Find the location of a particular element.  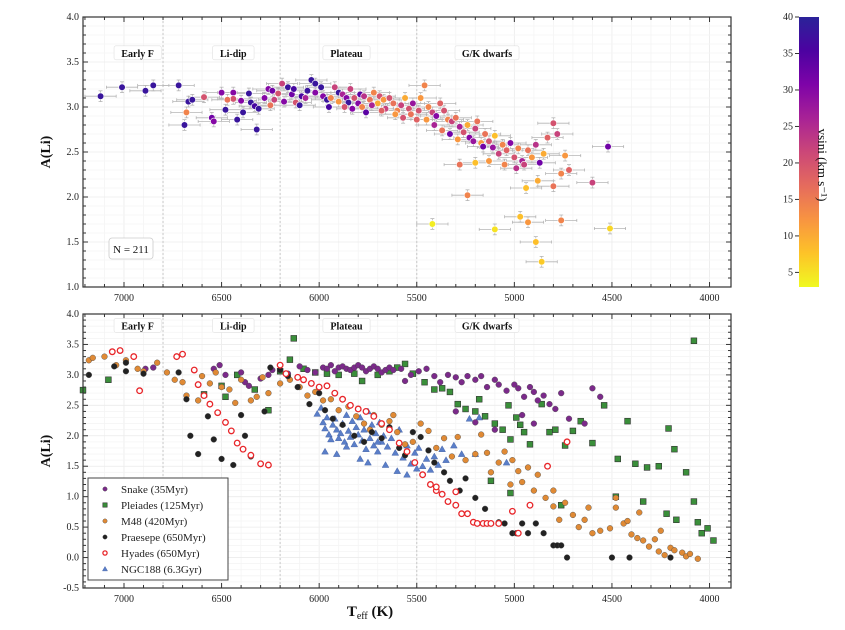

x-tick-label: 5500 is located at coordinates (417, 599).